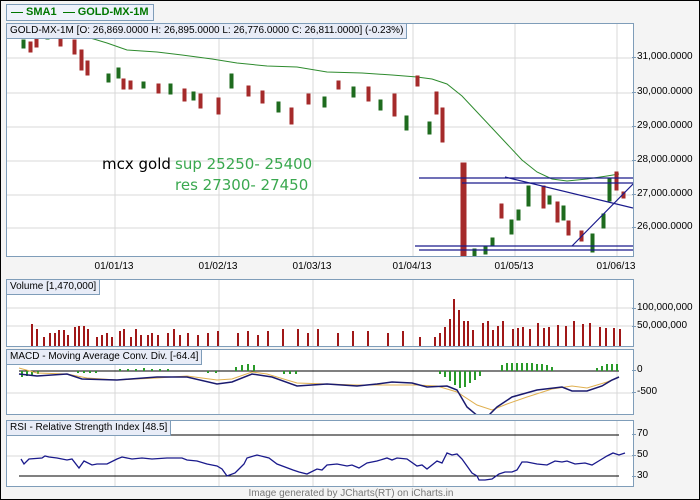 This screenshot has height=500, width=700. I want to click on rsi-ylabel-30: 30, so click(640, 475).